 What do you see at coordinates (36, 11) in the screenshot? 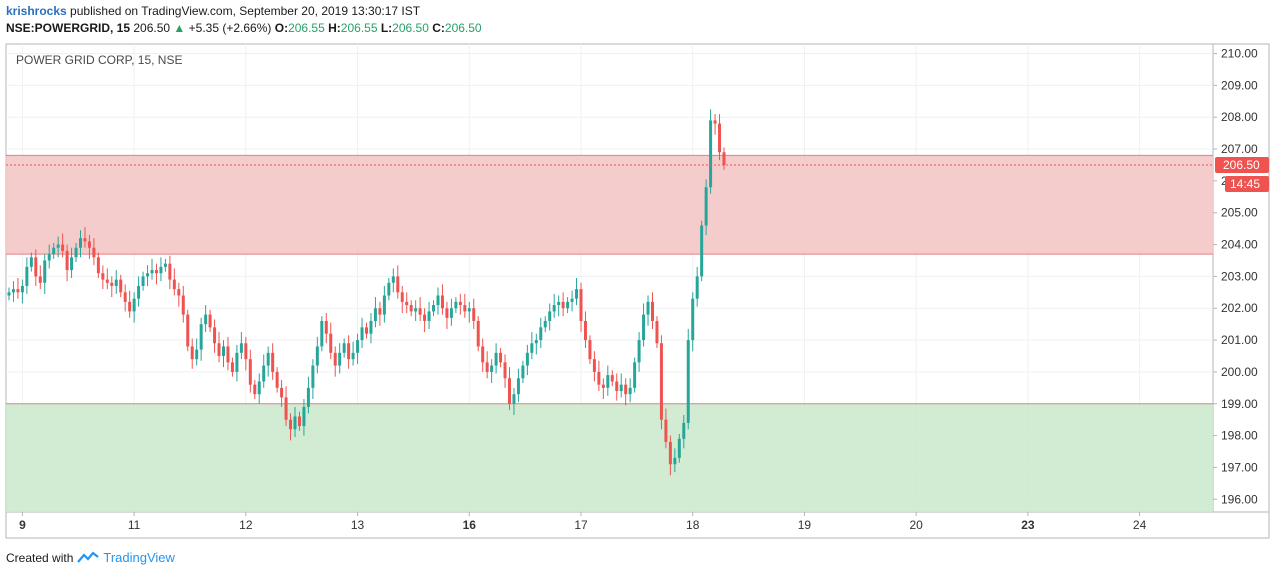
I see `author-name: krishrocks` at bounding box center [36, 11].